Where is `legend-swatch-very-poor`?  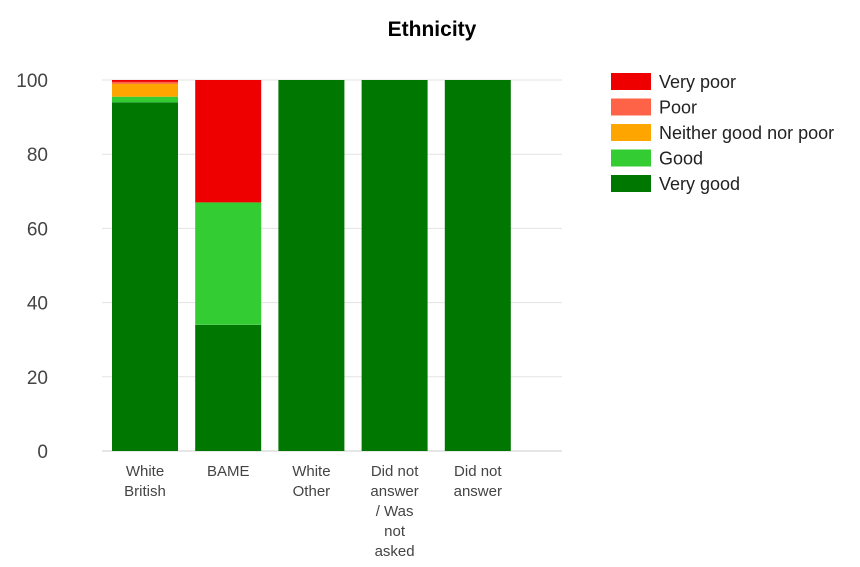
legend-swatch-very-poor is located at coordinates (631, 81).